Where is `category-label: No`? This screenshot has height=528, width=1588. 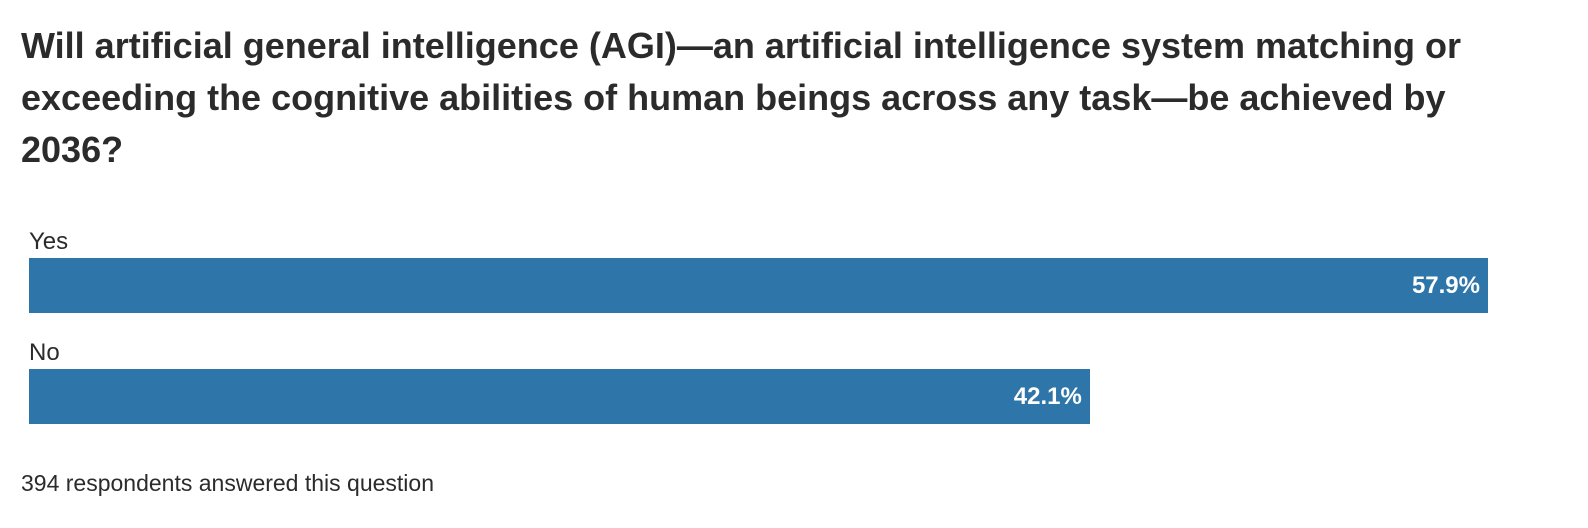
category-label: No is located at coordinates (44, 352).